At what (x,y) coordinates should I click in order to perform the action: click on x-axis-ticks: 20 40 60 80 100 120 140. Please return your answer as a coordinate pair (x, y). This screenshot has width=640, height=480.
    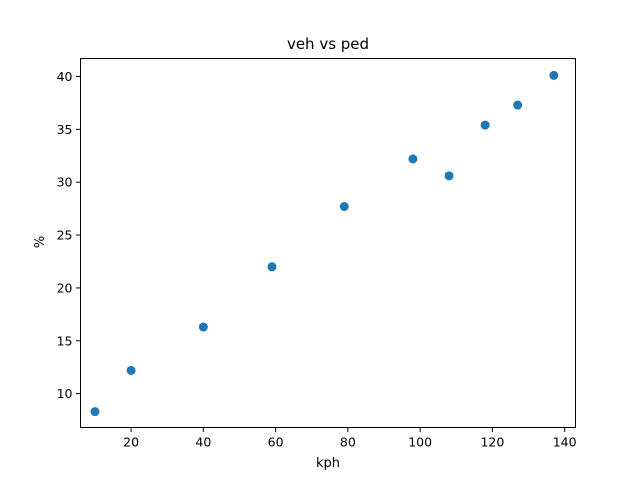
    Looking at the image, I should click on (350, 438).